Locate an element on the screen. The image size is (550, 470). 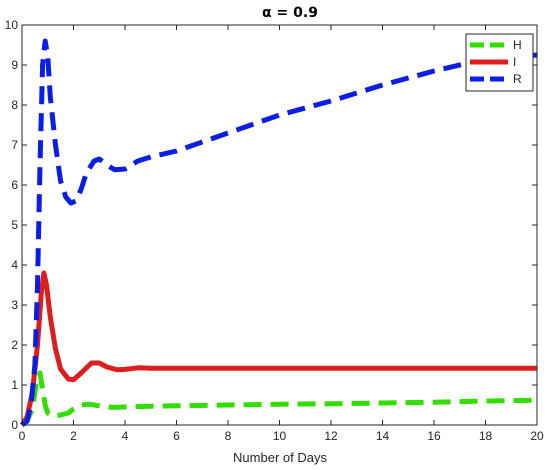
x-tick-label: 8 is located at coordinates (228, 436).